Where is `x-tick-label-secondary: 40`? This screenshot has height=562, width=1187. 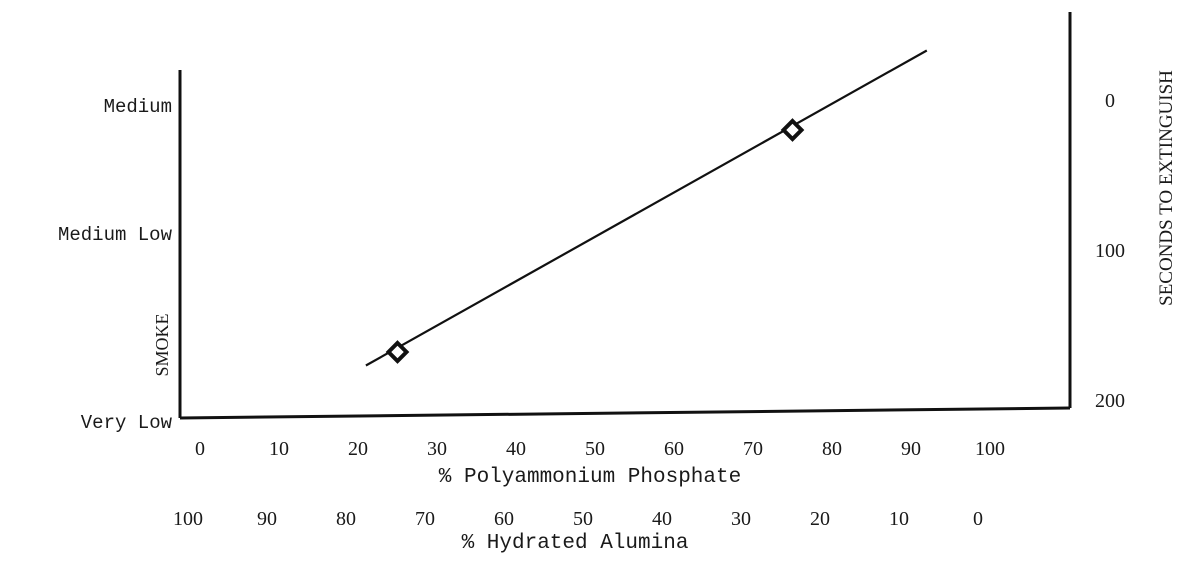 x-tick-label-secondary: 40 is located at coordinates (662, 519).